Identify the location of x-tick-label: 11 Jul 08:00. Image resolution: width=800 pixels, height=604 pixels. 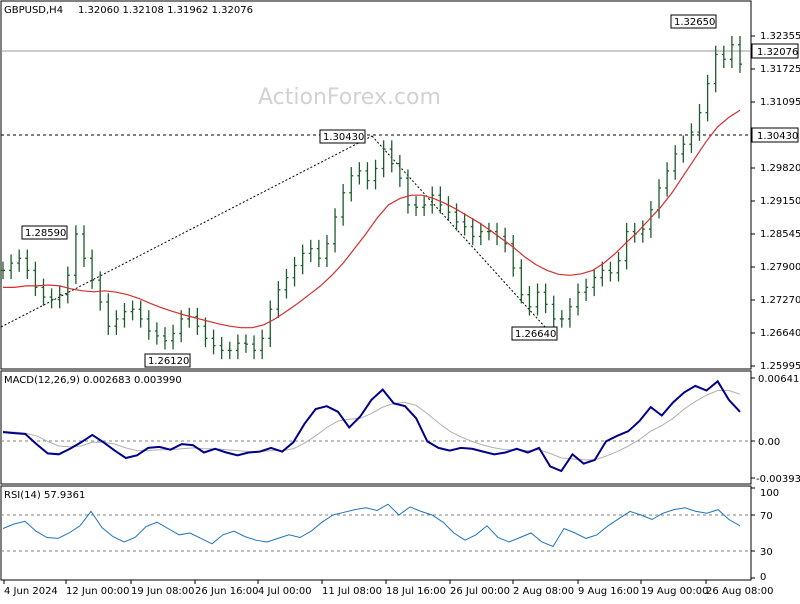
(352, 591).